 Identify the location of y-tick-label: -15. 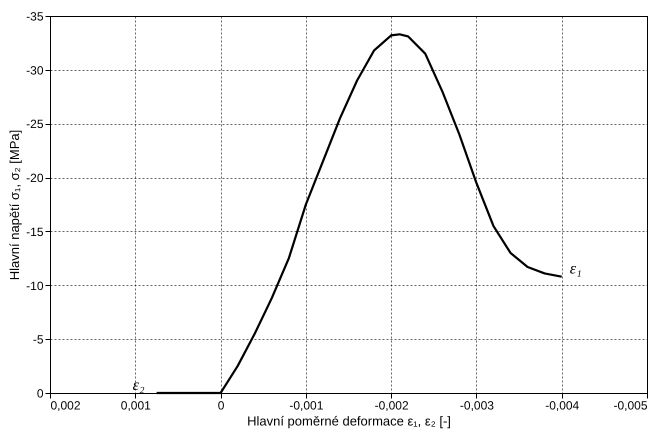
(35, 231).